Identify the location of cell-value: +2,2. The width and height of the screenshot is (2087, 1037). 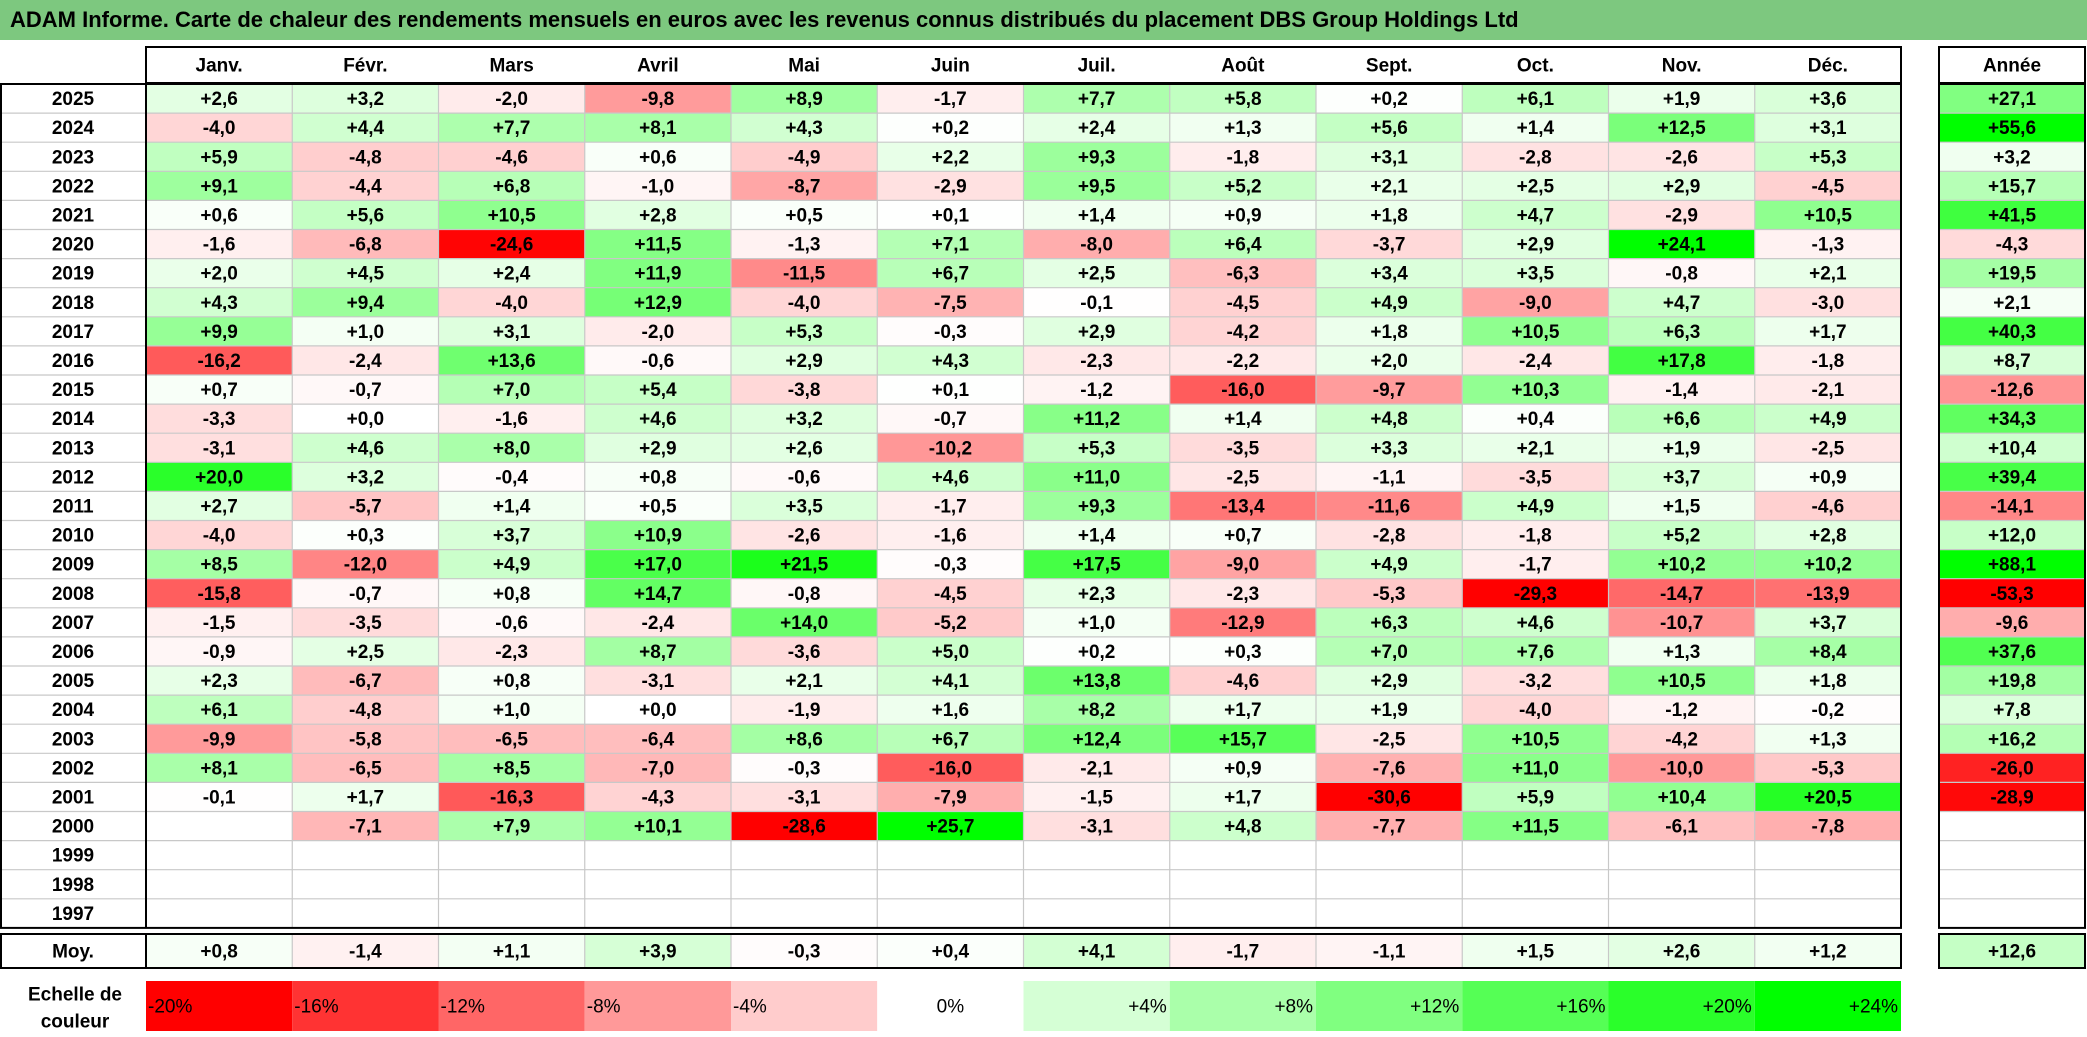
(951, 157).